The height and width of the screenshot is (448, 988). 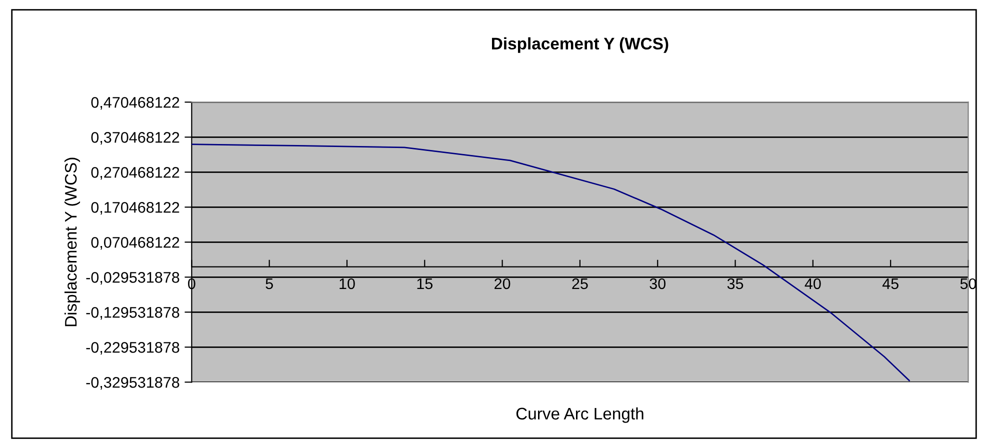 I want to click on chart-title: Displacement Y (WCS), so click(x=580, y=45).